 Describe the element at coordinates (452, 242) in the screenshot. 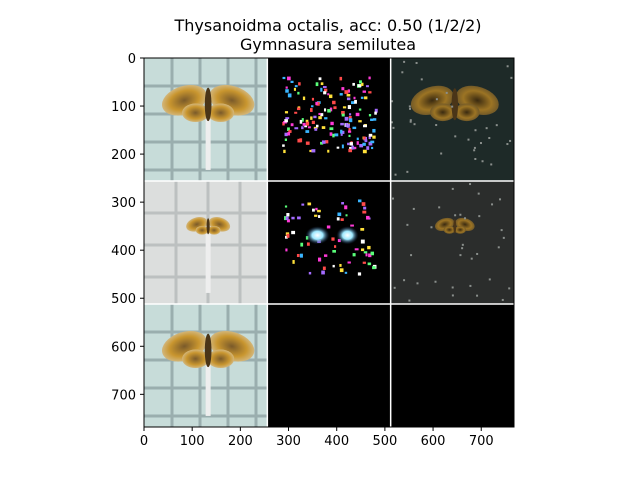

I see `image-tile-r1-c2` at that location.